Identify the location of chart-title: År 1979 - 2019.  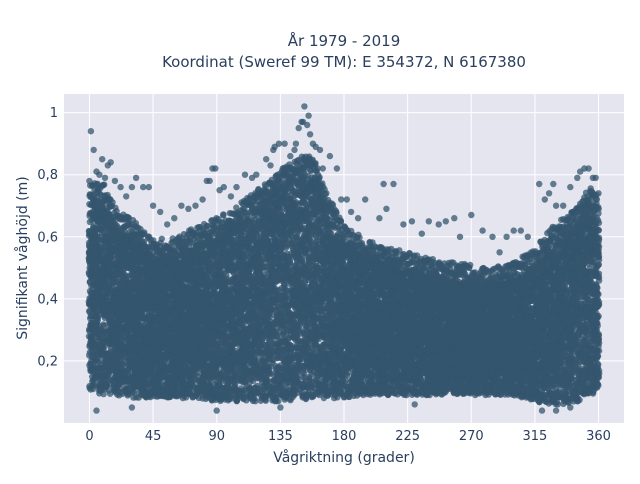
(344, 40).